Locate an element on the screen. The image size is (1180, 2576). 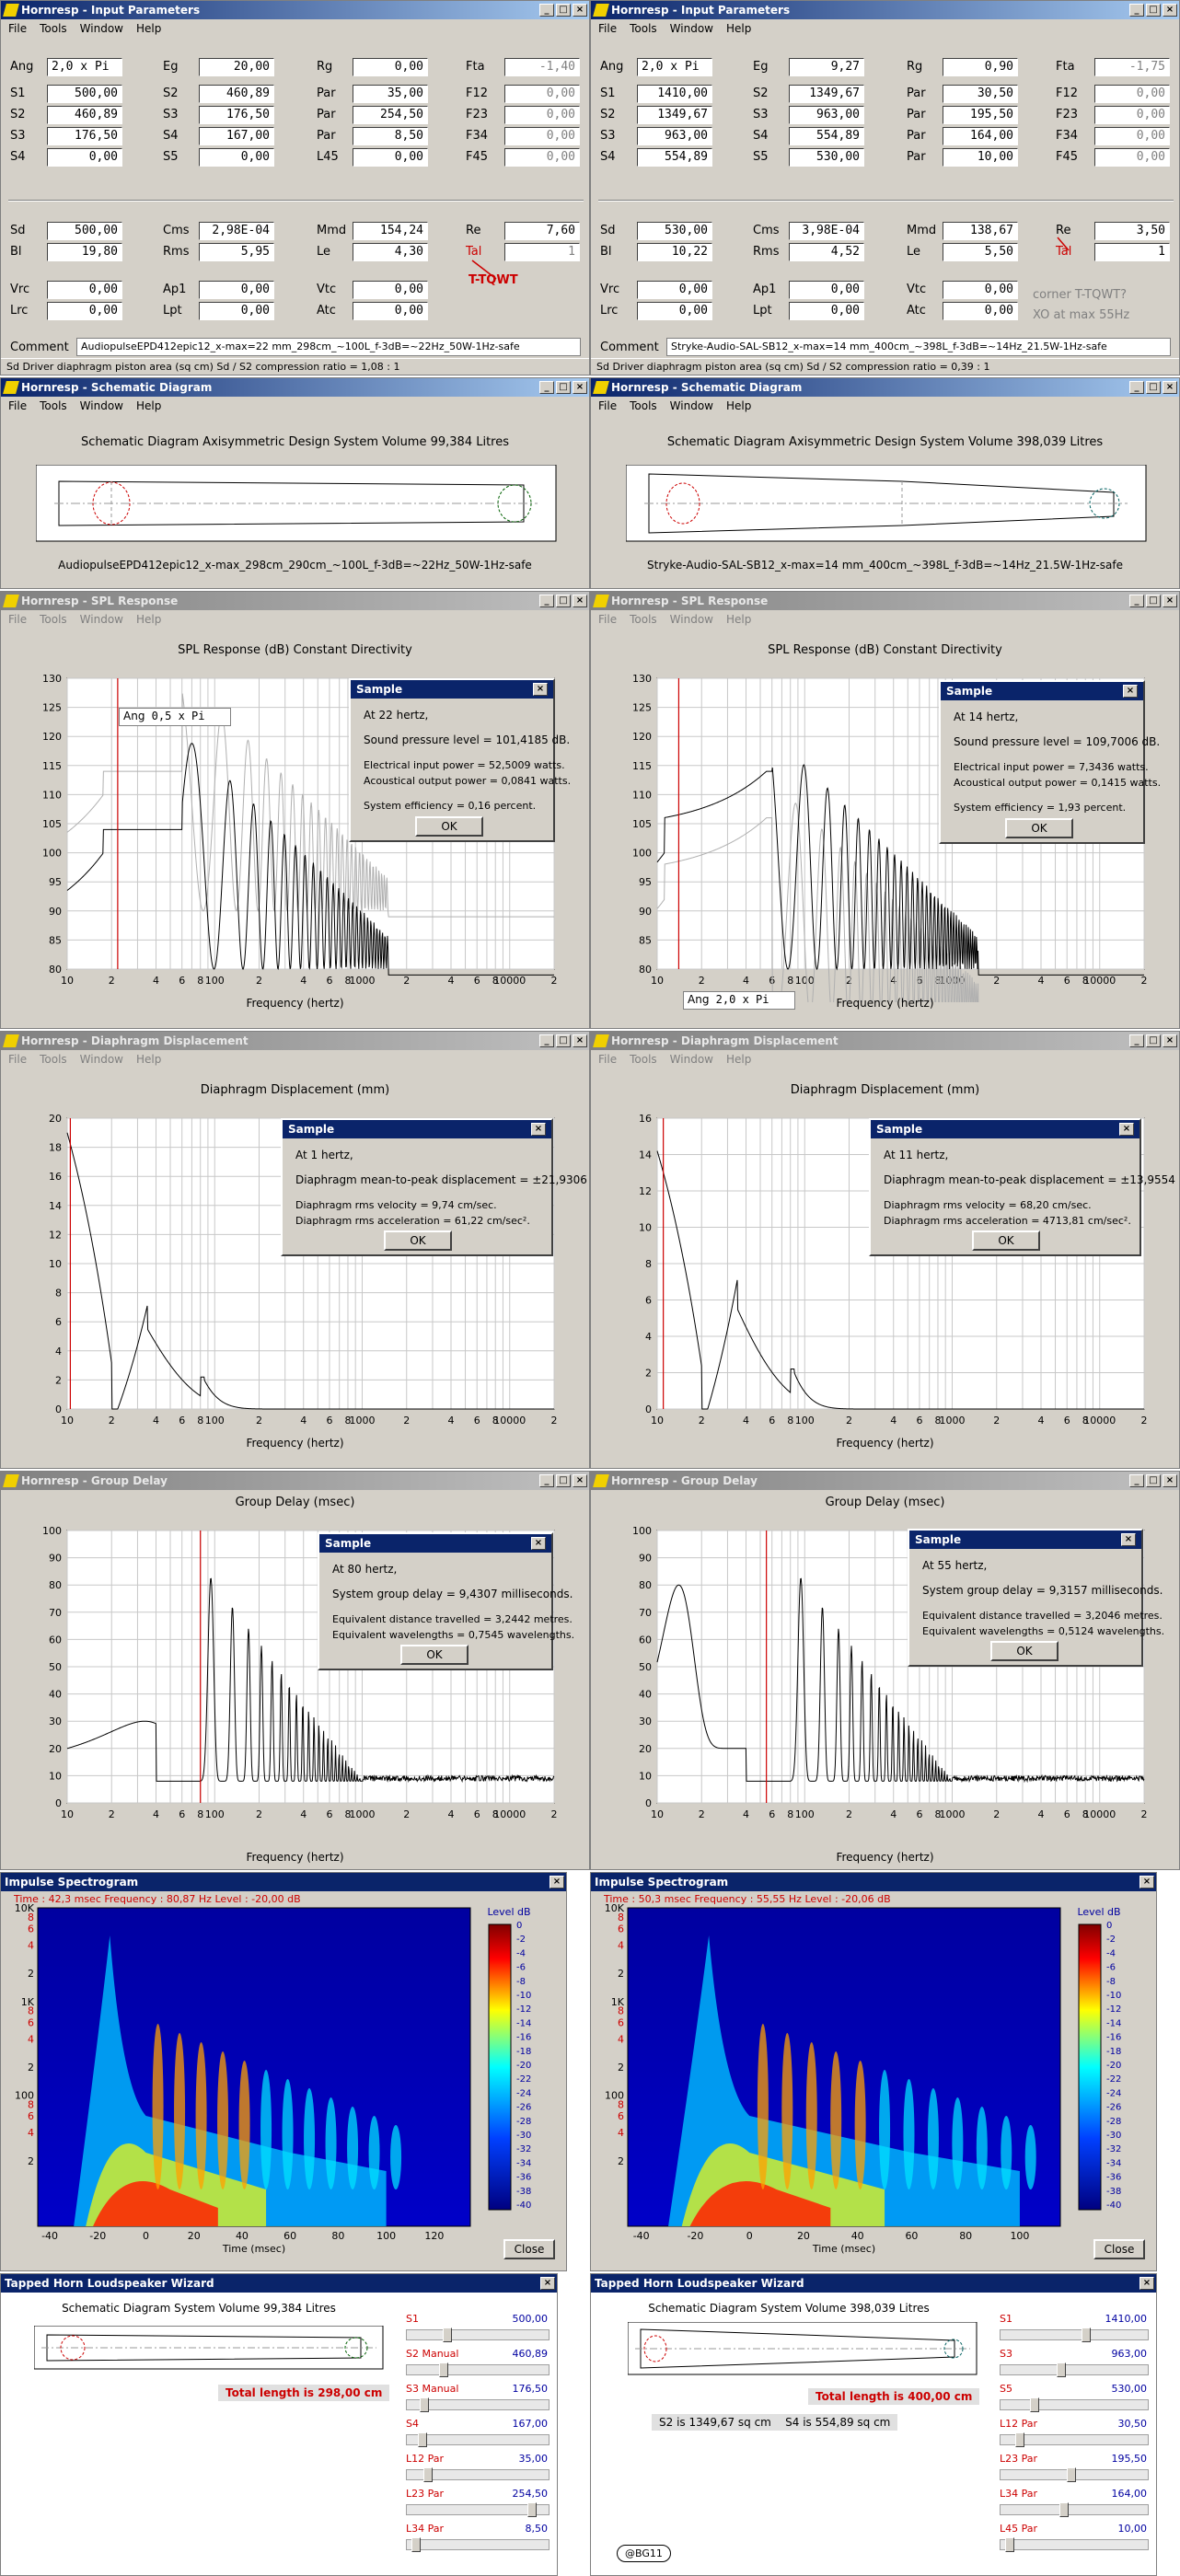
field-sd: 530,00 is located at coordinates (674, 231).